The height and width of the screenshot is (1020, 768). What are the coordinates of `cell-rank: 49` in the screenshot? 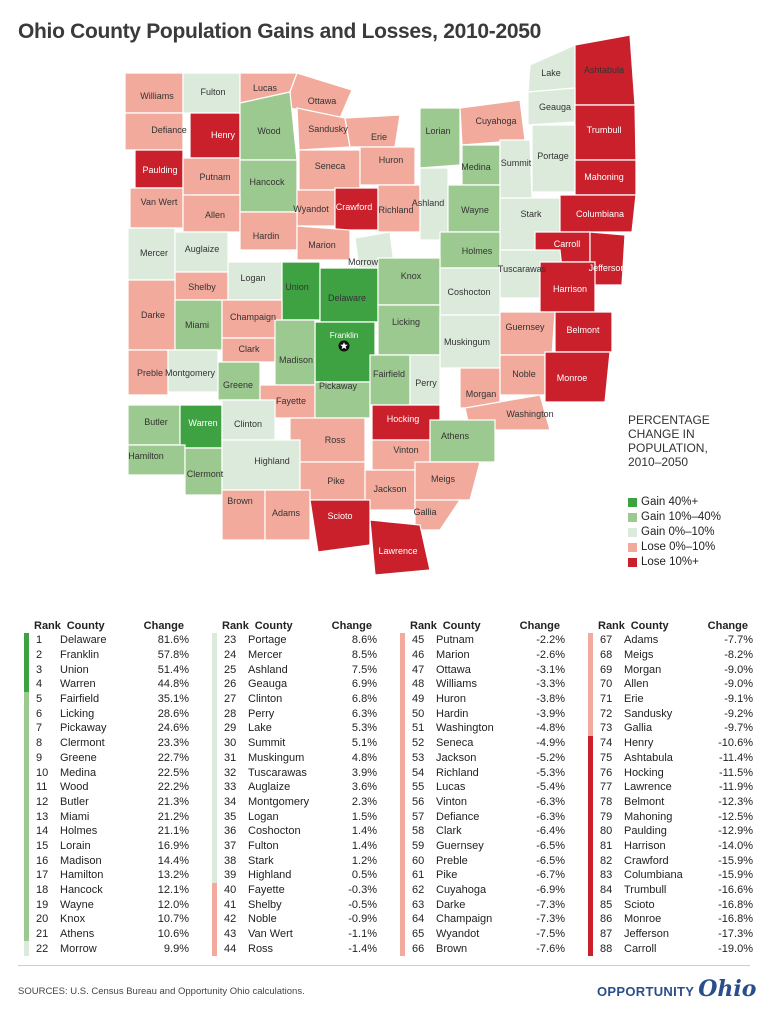 It's located at (418, 699).